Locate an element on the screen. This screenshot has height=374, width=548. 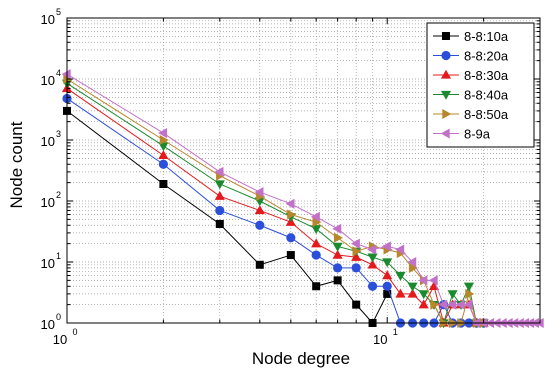
x-tick-exponent: 0 is located at coordinates (74, 332).